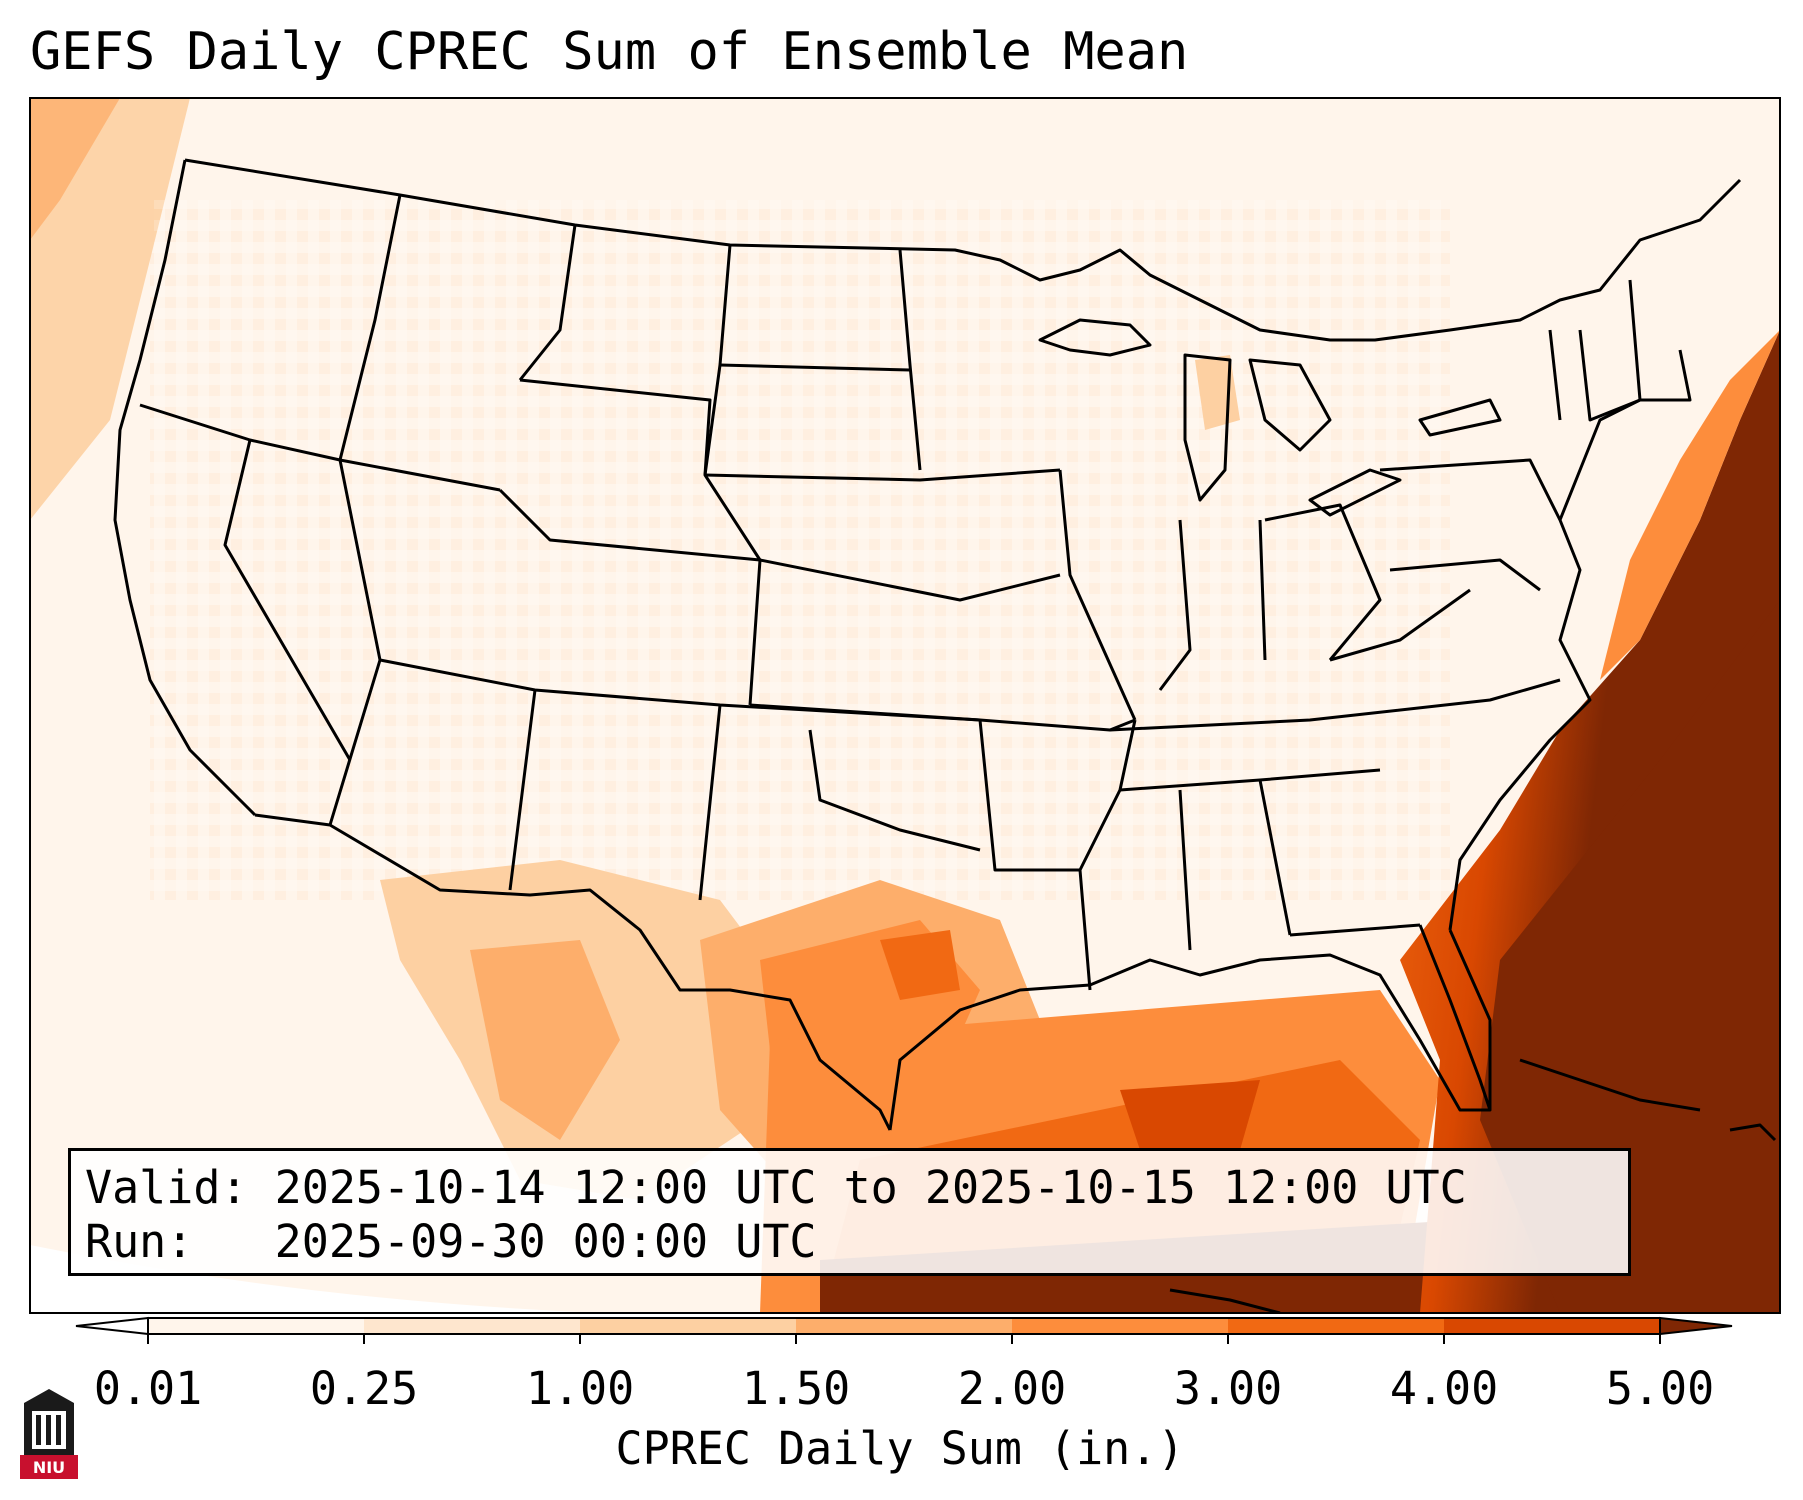 Image resolution: width=1803 pixels, height=1500 pixels. Describe the element at coordinates (1660, 1388) in the screenshot. I see `colorbar-tick-label: 5.00` at that location.